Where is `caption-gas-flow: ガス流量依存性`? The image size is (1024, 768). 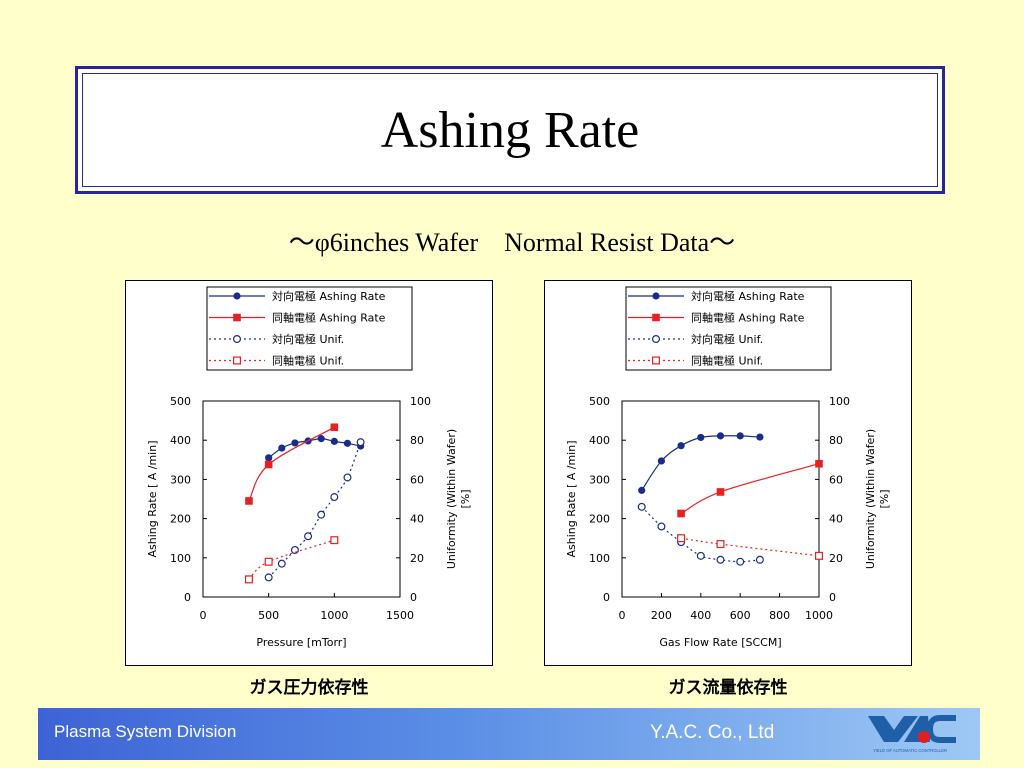 caption-gas-flow: ガス流量依存性 is located at coordinates (728, 688).